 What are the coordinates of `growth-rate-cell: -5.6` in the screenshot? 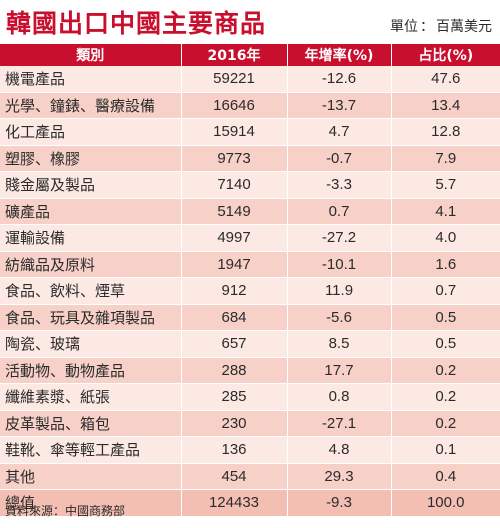 It's located at (339, 317).